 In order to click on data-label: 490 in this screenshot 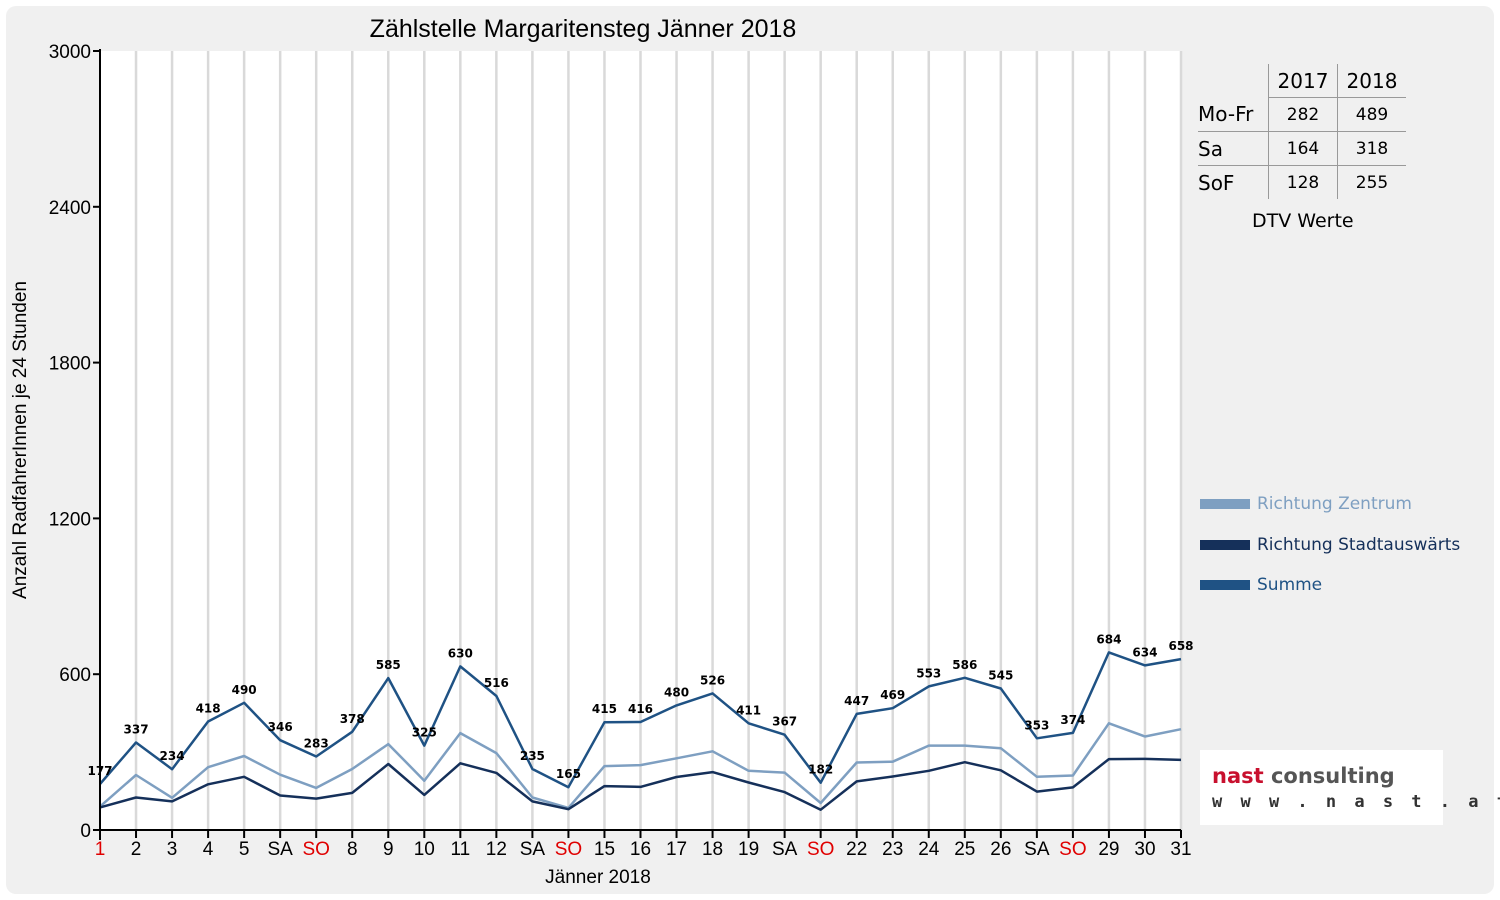, I will do `click(244, 690)`.